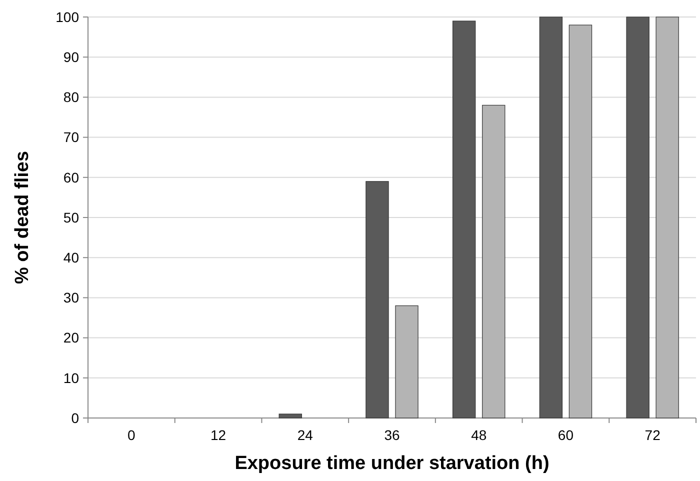  I want to click on y-tick-label: 0, so click(75, 418).